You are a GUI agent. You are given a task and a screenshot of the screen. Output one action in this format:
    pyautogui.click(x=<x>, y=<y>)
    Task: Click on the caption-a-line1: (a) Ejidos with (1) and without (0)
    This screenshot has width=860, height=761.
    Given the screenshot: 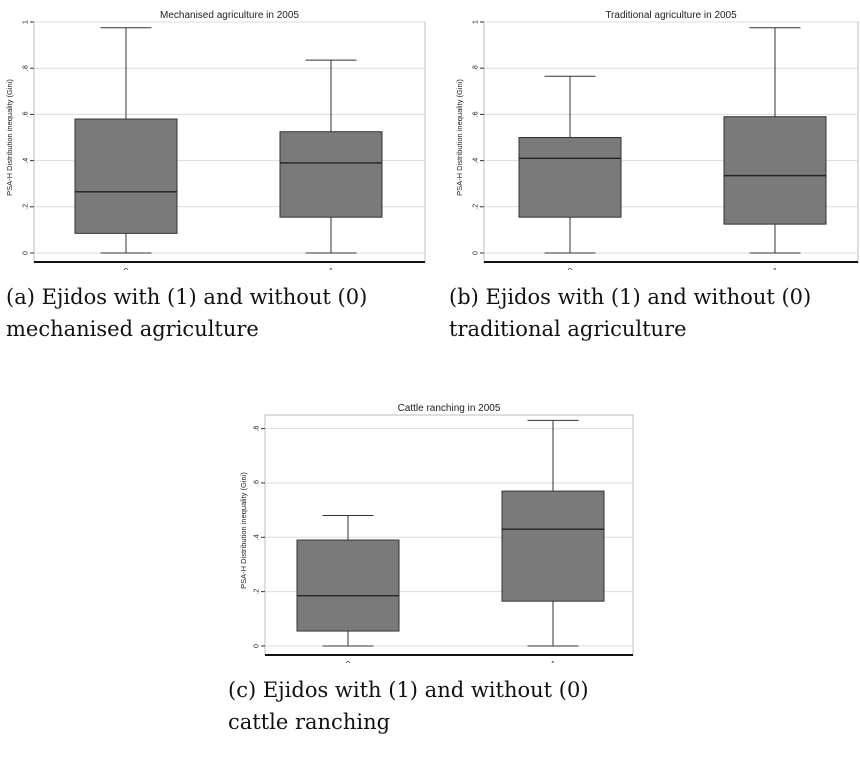 What is the action you would take?
    pyautogui.click(x=187, y=297)
    